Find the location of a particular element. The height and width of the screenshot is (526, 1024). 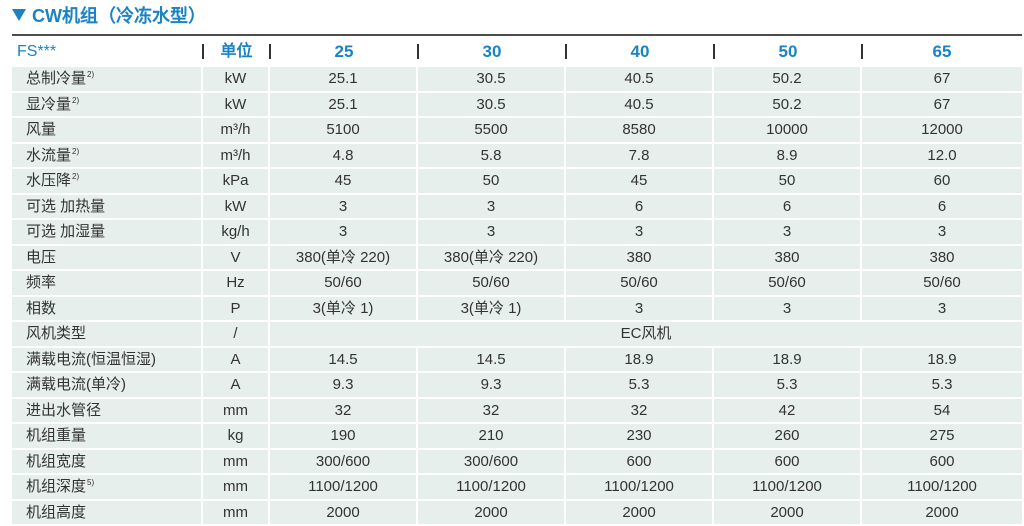

row-label-cell: 电压 is located at coordinates (107, 258).